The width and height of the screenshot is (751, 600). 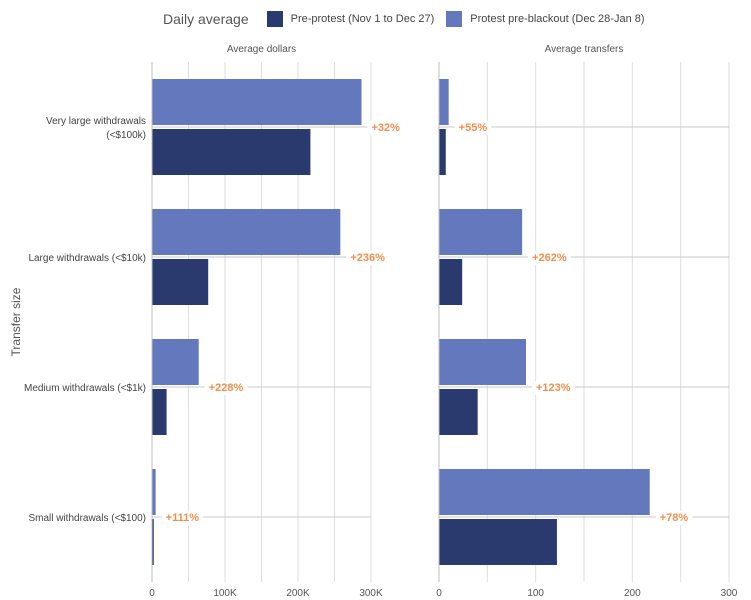 I want to click on legend-item-protest: Protest pre-blackout (Dec 28-Jan 8), so click(x=545, y=19).